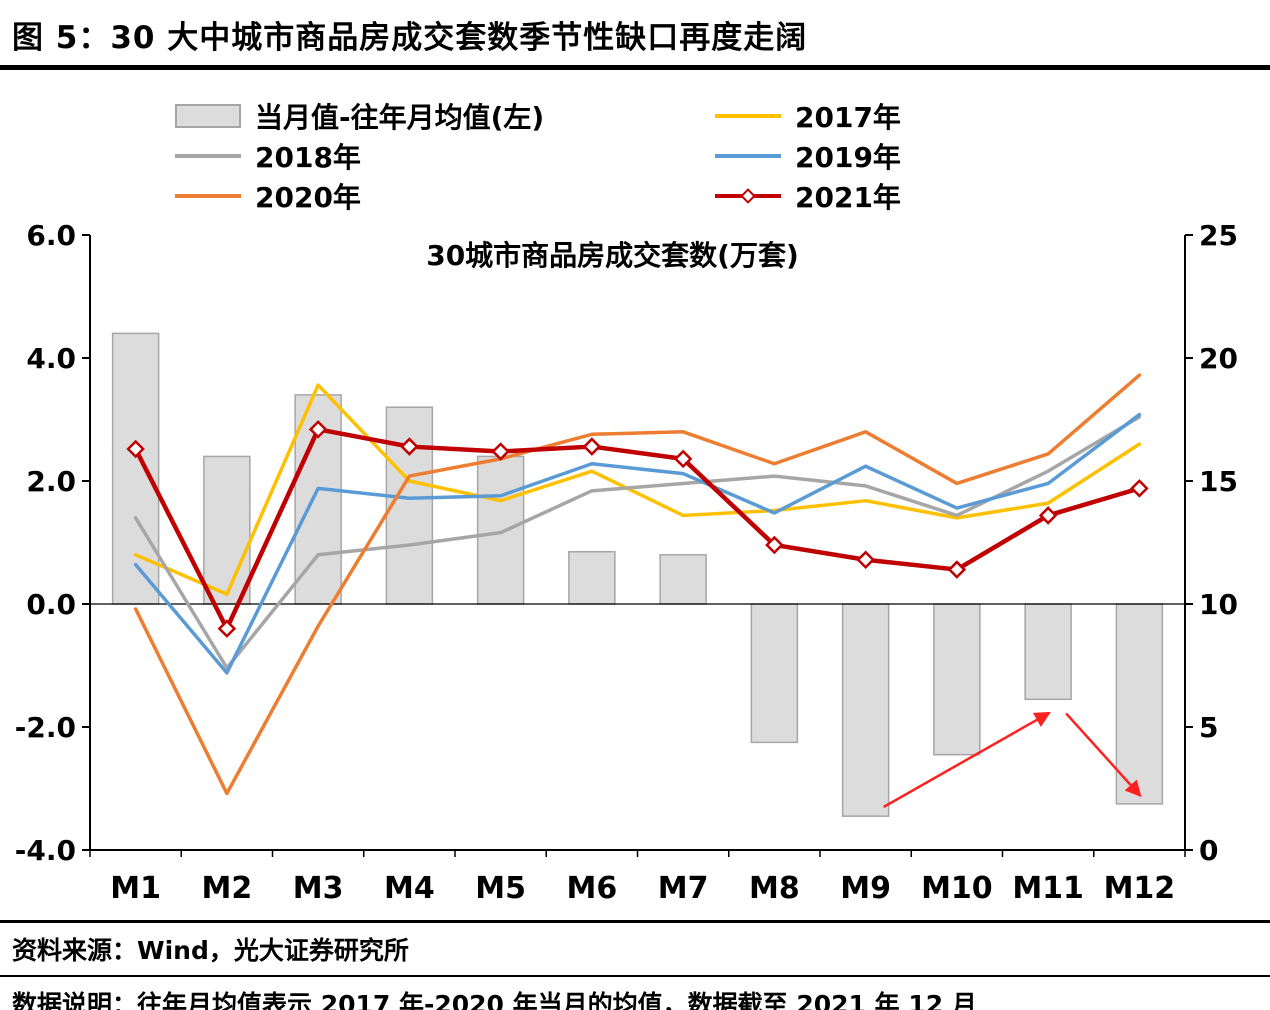 This screenshot has width=1270, height=1010. Describe the element at coordinates (135, 888) in the screenshot. I see `x-axis-label: M1` at that location.